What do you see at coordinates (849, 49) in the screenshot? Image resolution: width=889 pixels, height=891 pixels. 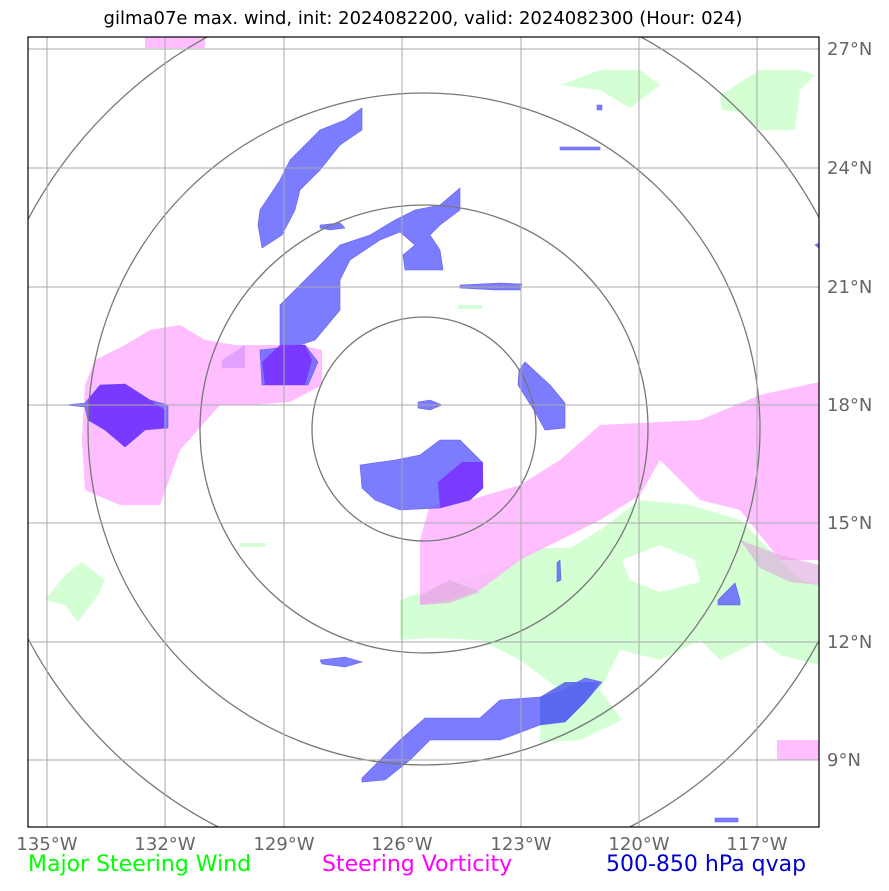 I see `lat-tick-label: 27°N` at bounding box center [849, 49].